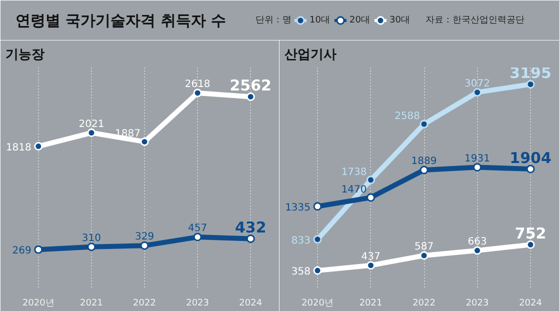 This screenshot has height=311, width=559. Describe the element at coordinates (310, 55) in the screenshot. I see `chart-title: 산업기사` at that location.